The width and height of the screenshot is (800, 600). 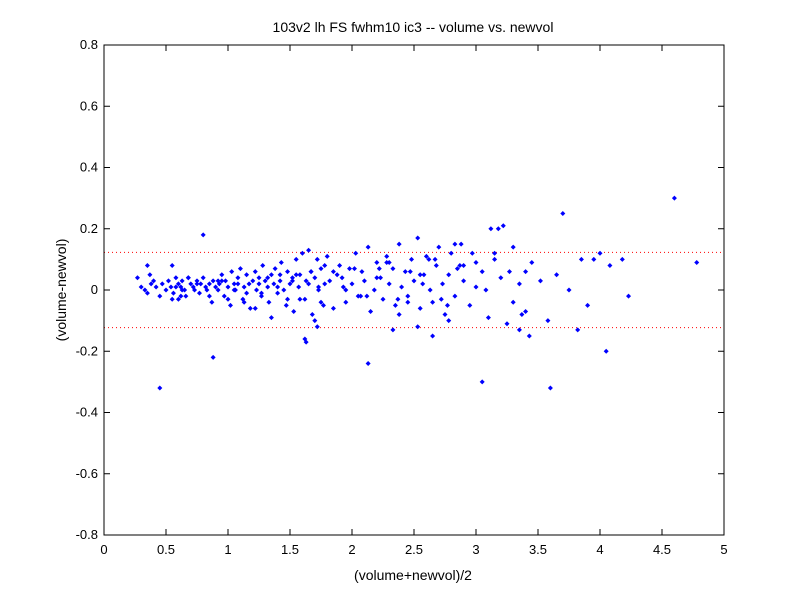 What do you see at coordinates (103, 549) in the screenshot?
I see `x-tick-label: 0` at bounding box center [103, 549].